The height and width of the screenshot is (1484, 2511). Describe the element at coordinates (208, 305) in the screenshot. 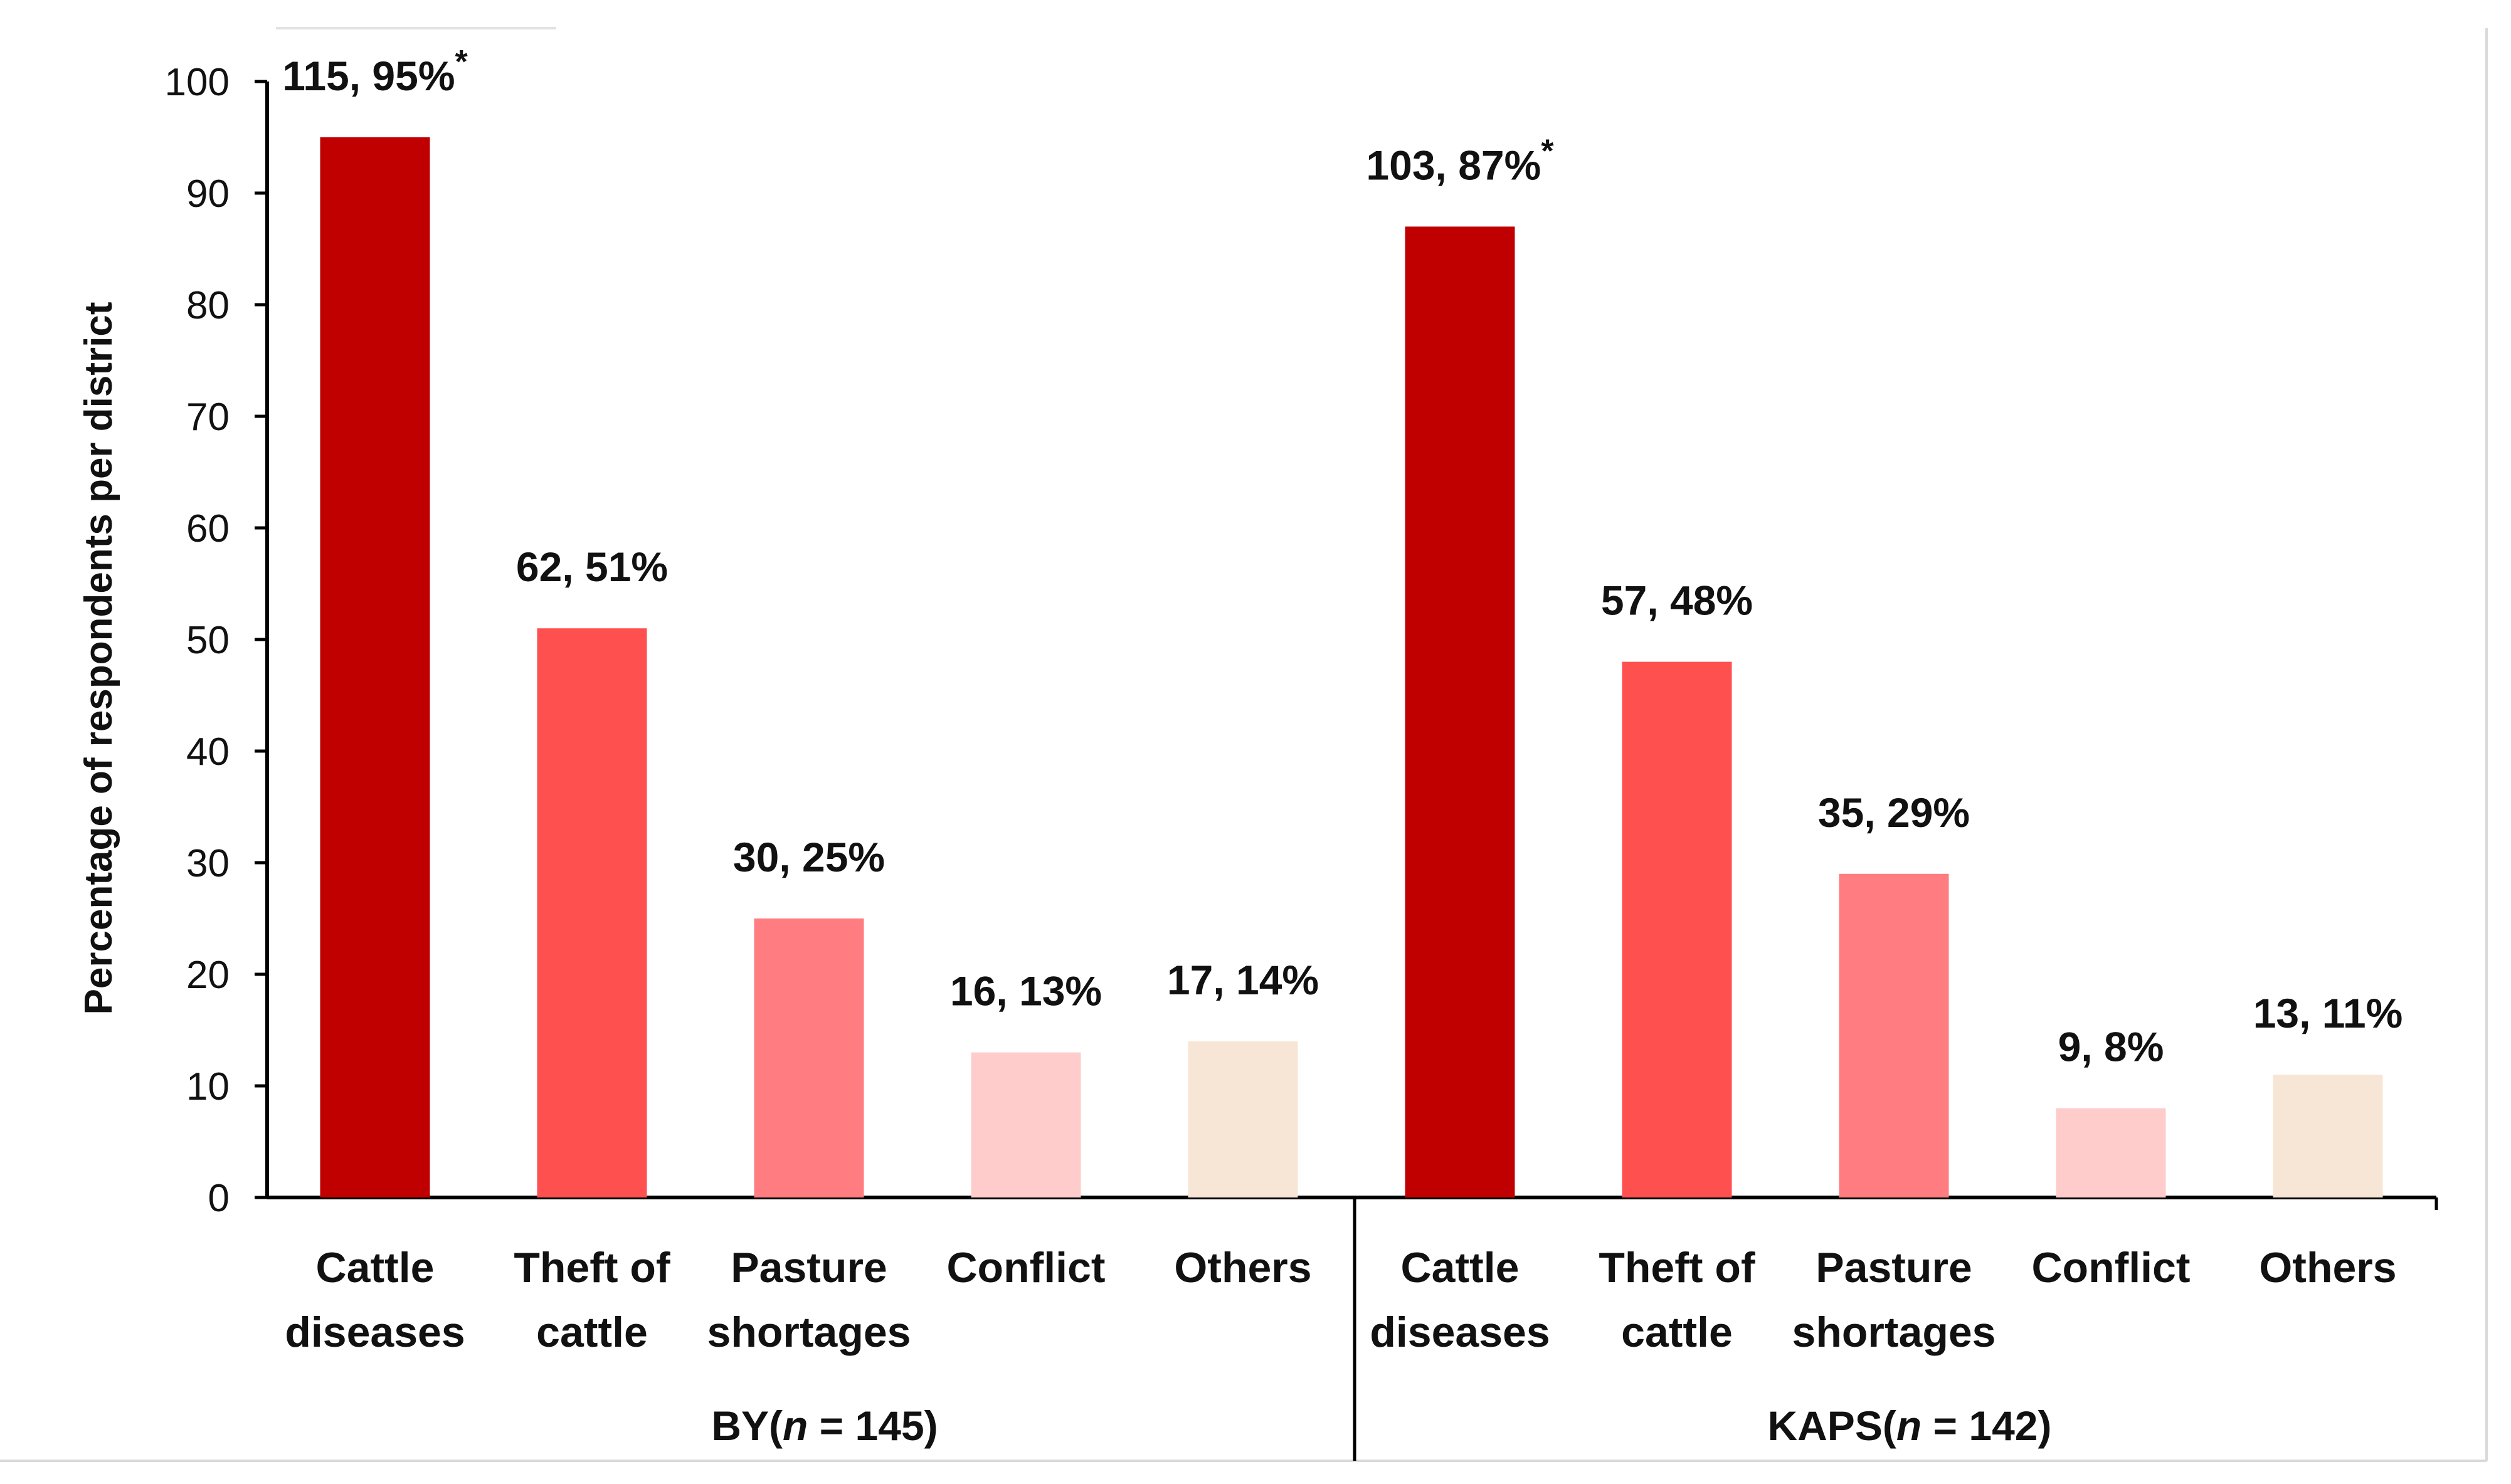

I see `y-tick-label: 80` at that location.